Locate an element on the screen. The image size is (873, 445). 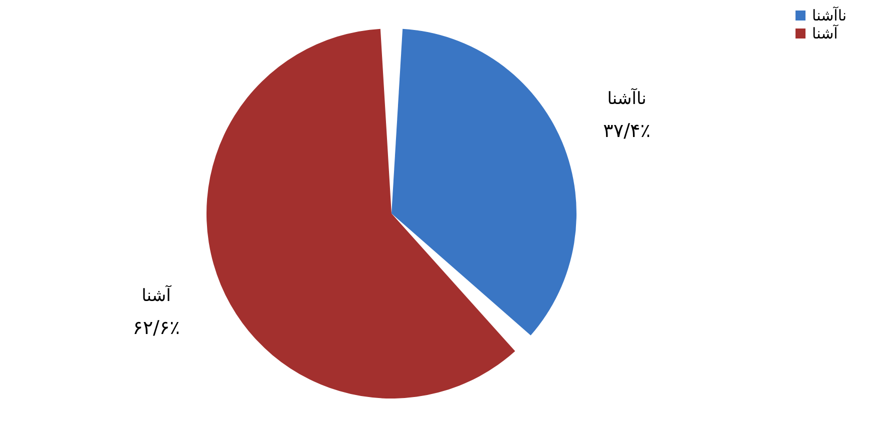
slice-label: ناآشنا is located at coordinates (626, 99).